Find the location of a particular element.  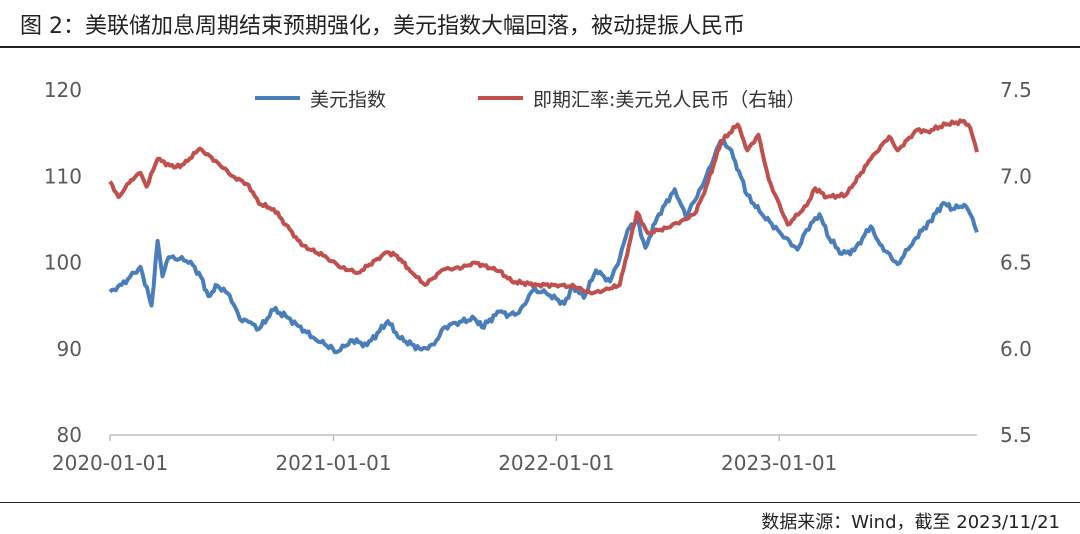

right-tick-label: 7.0 is located at coordinates (1016, 176).